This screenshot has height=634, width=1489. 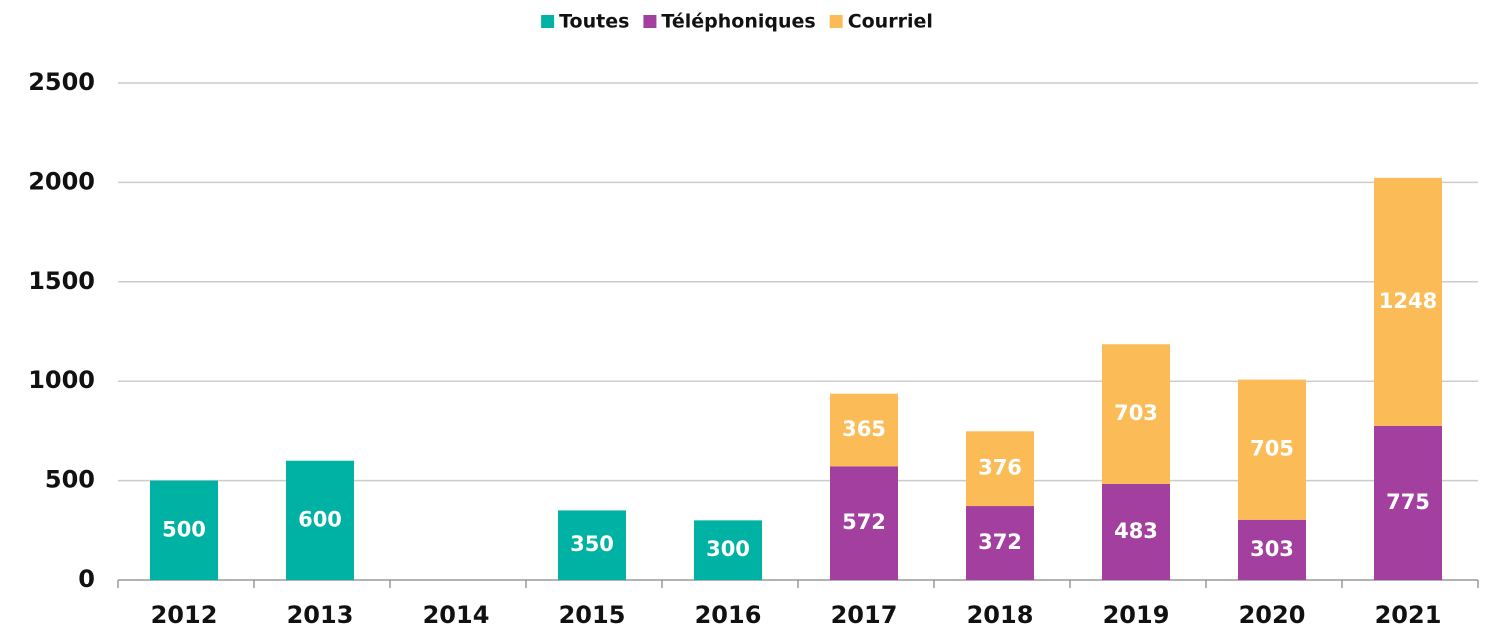 I want to click on data-label: 483, so click(x=1136, y=531).